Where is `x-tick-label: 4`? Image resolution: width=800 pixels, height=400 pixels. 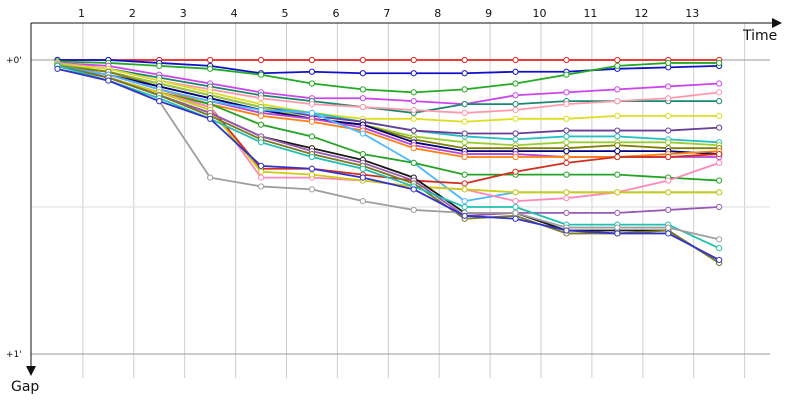 x-tick-label: 4 is located at coordinates (234, 13).